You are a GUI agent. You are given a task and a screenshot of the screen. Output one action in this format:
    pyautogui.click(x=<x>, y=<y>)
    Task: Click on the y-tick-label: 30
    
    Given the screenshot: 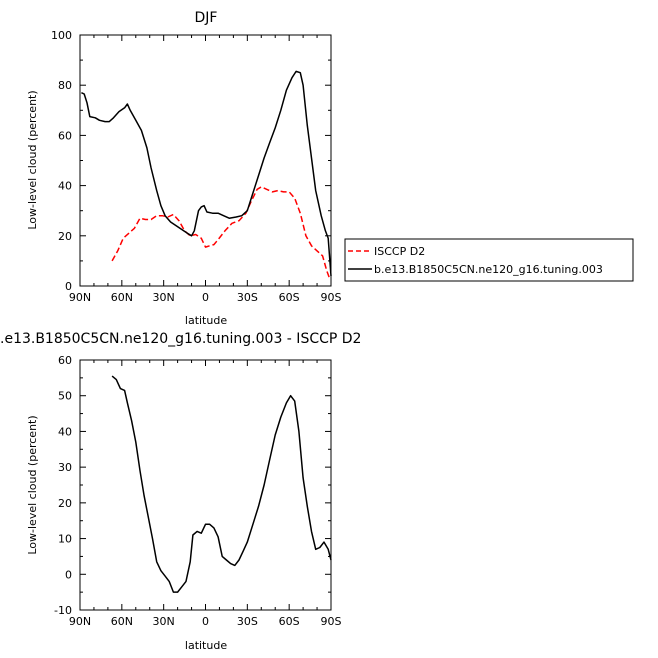 What is the action you would take?
    pyautogui.click(x=65, y=467)
    